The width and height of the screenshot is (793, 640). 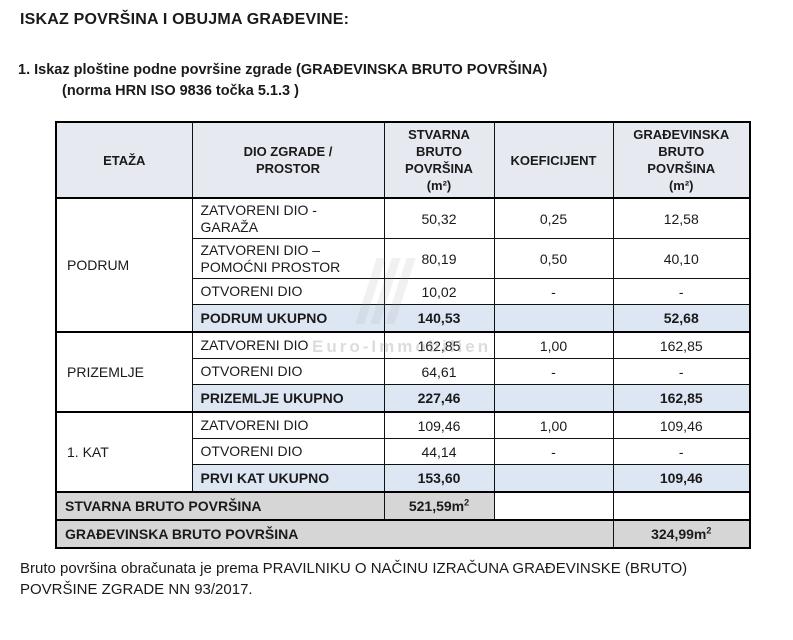 What do you see at coordinates (334, 534) in the screenshot?
I see `total-label-gradjevinska: GRAĐEVINSKA BRUTO POVRŠINA` at bounding box center [334, 534].